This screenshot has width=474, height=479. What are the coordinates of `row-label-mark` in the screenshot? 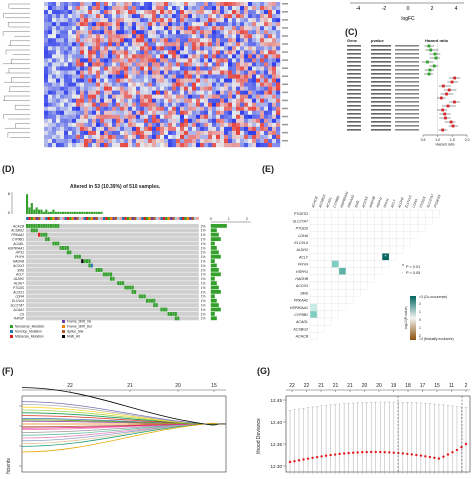 It's located at (285, 76).